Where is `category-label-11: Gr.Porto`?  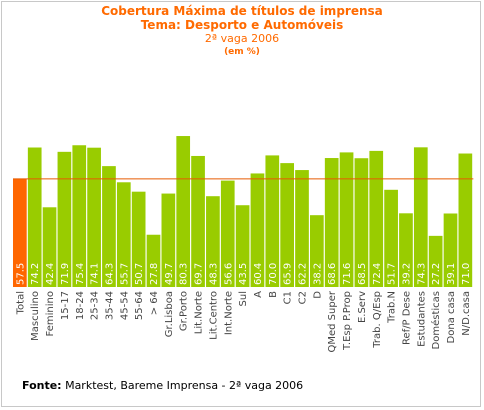
category-label-11: Gr.Porto is located at coordinates (184, 311).